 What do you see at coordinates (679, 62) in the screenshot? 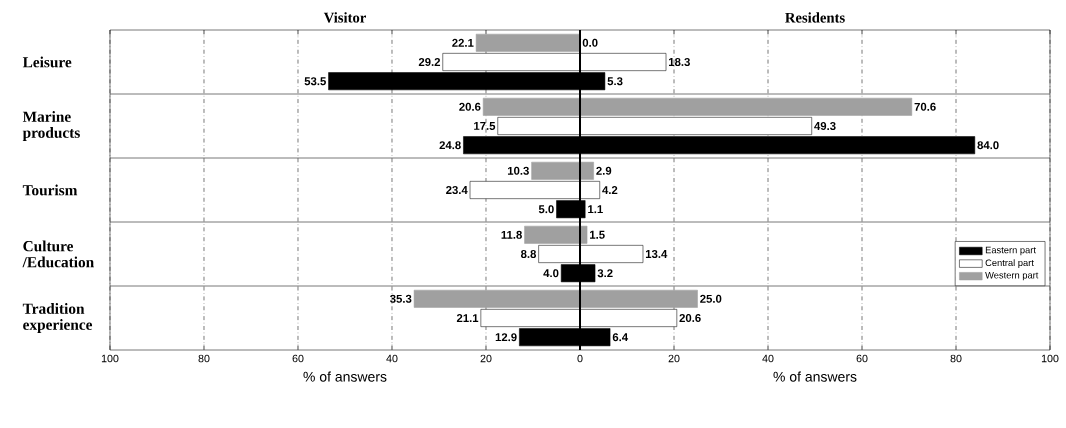
I see `data-label: 18.3` at bounding box center [679, 62].